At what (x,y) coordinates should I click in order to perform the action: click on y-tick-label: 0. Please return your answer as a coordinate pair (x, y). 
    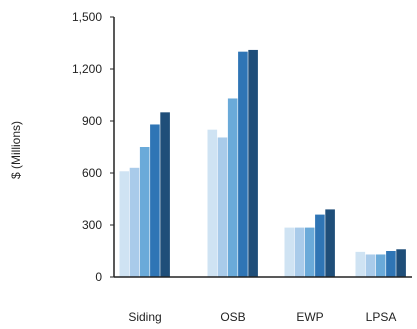
    Looking at the image, I should click on (98, 277).